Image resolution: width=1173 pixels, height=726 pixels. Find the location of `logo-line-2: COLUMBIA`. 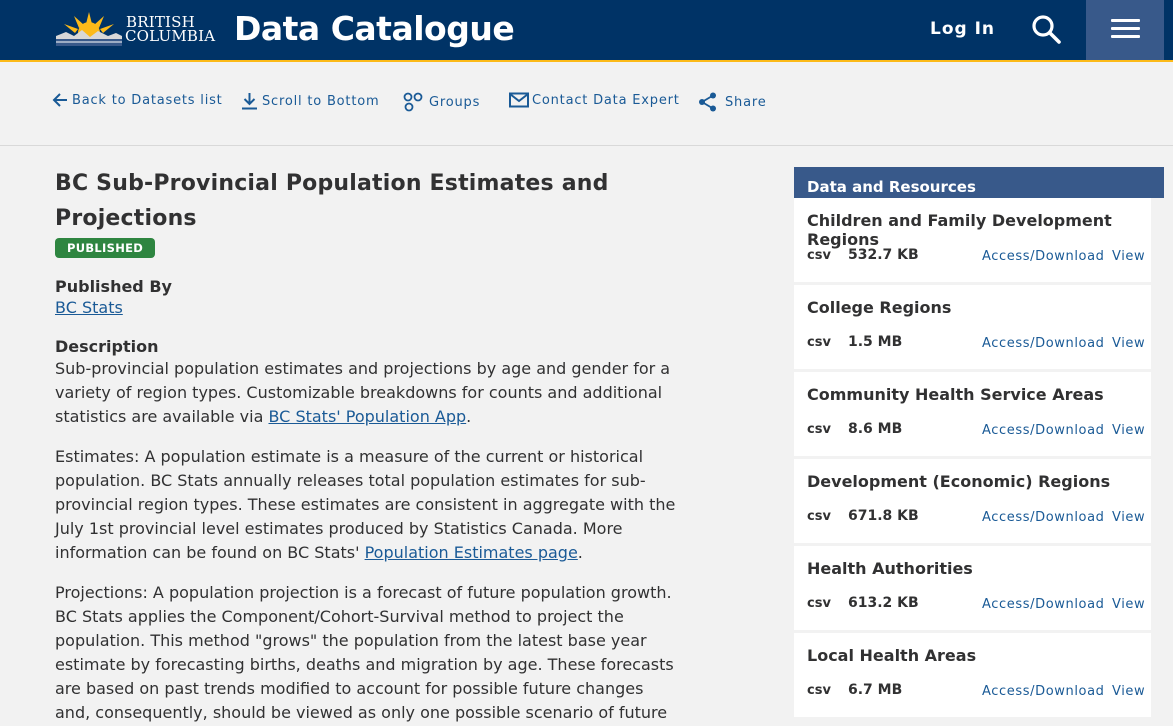

logo-line-2: COLUMBIA is located at coordinates (170, 36).